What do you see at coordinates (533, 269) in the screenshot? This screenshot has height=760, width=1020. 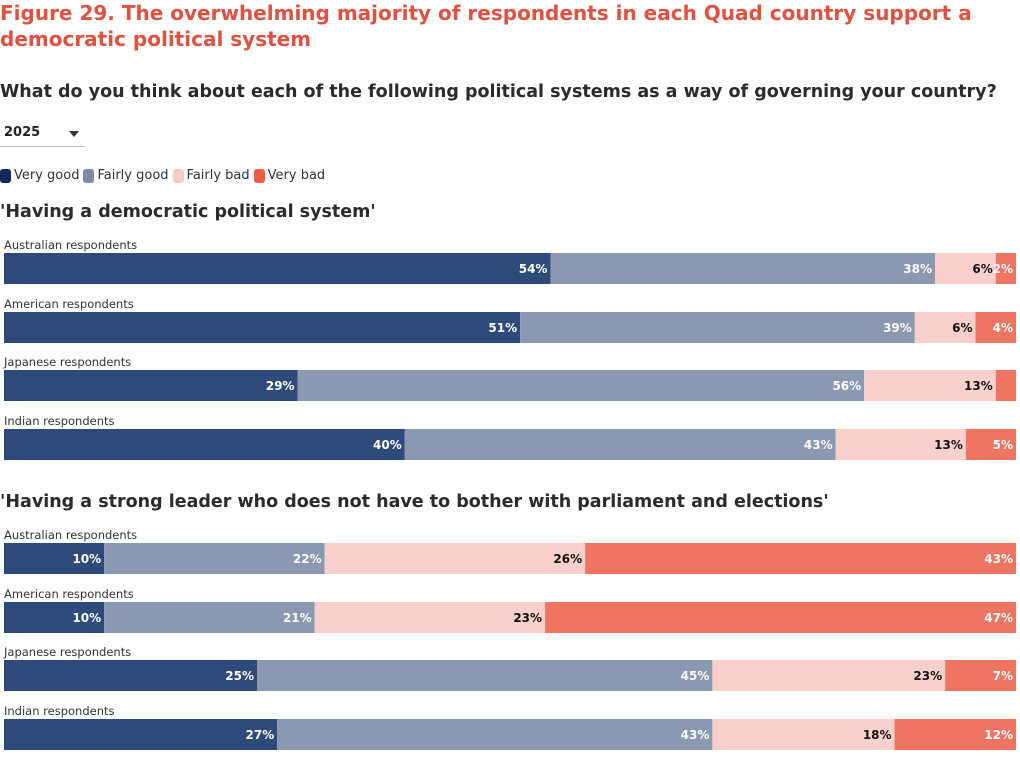 I see `data-label: 54%` at bounding box center [533, 269].